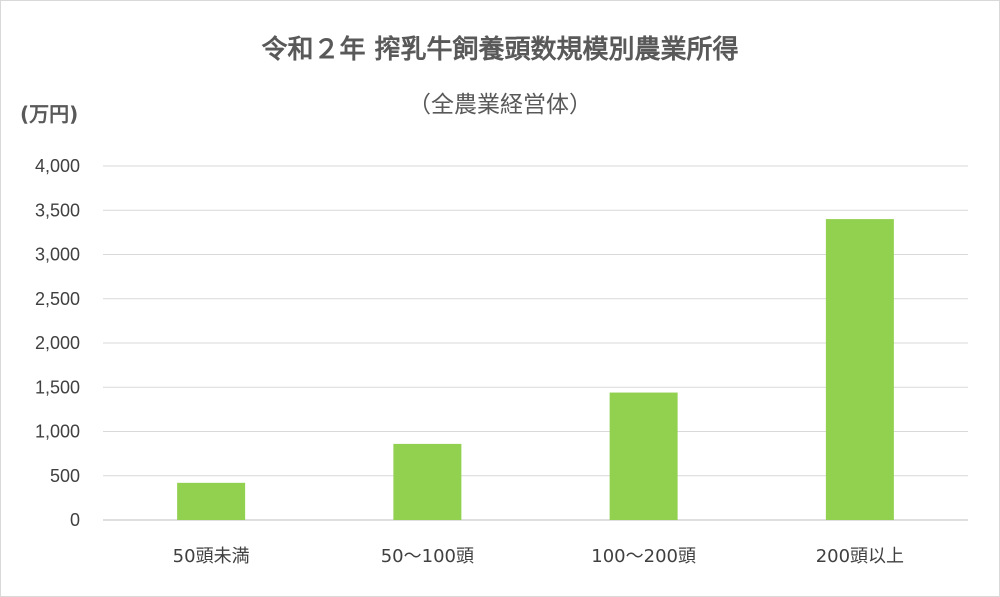 The height and width of the screenshot is (597, 1000). I want to click on x-category-label: 50～100頭, so click(427, 556).